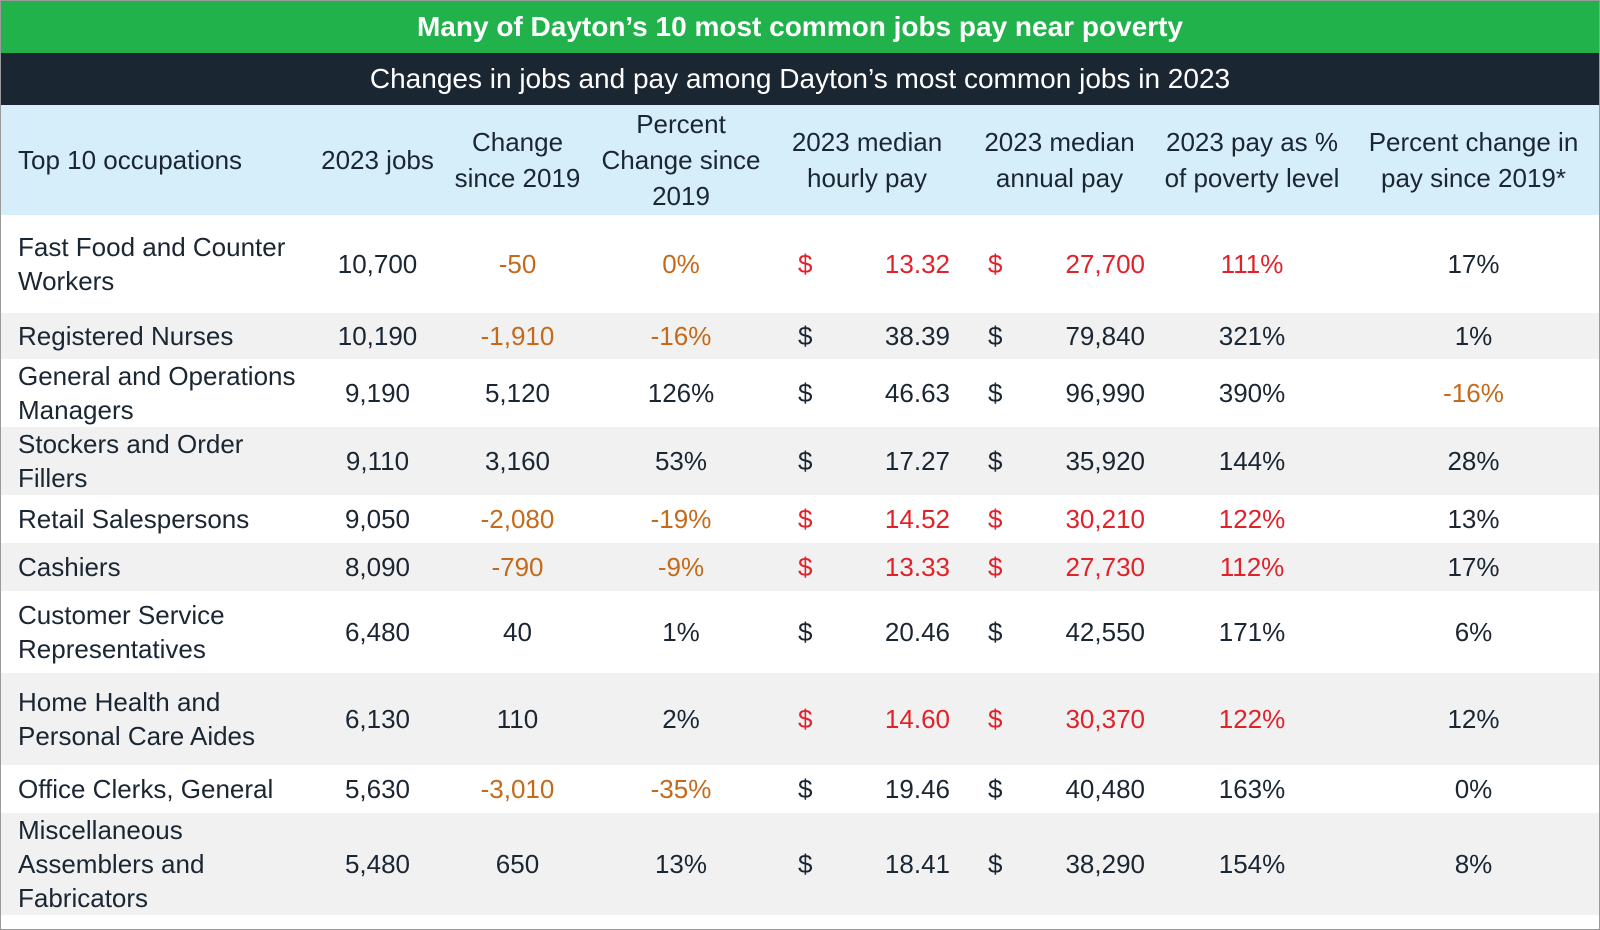  Describe the element at coordinates (1059, 461) in the screenshot. I see `cell-annual: $35,920` at that location.